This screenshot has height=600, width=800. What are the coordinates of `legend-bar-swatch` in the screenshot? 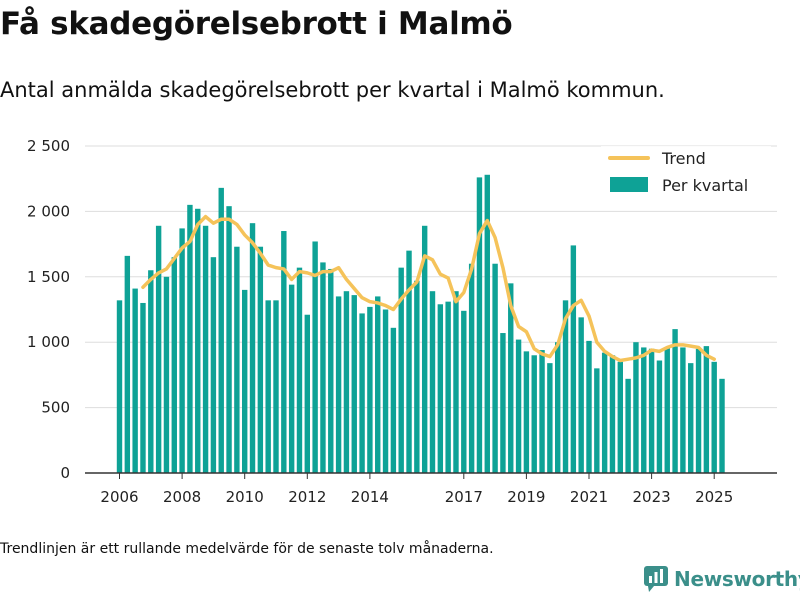 It's located at (629, 184).